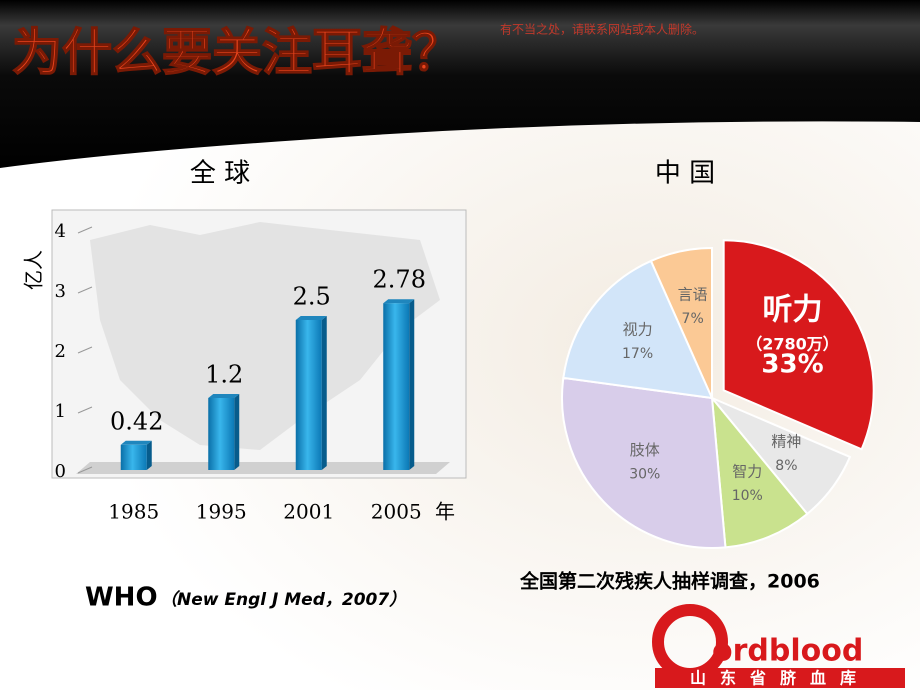 Image resolution: width=920 pixels, height=690 pixels. I want to click on slice-label: 肢体, so click(645, 450).